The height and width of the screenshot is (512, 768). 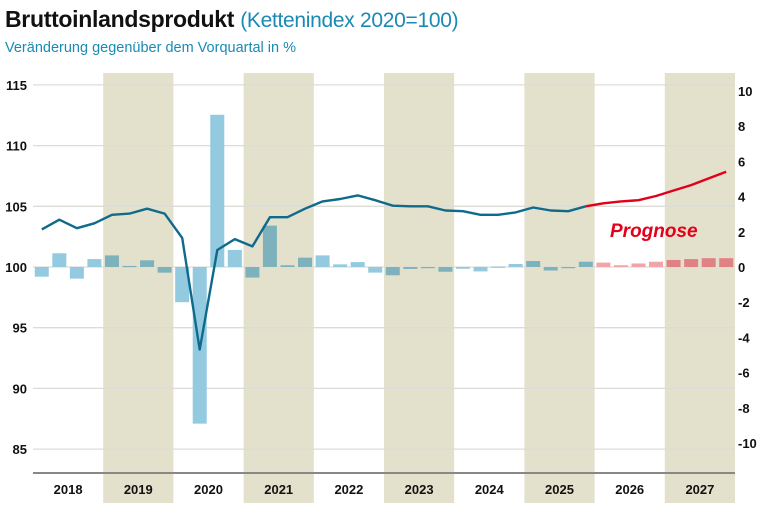 I want to click on right-tick-label: 0, so click(x=741, y=267).